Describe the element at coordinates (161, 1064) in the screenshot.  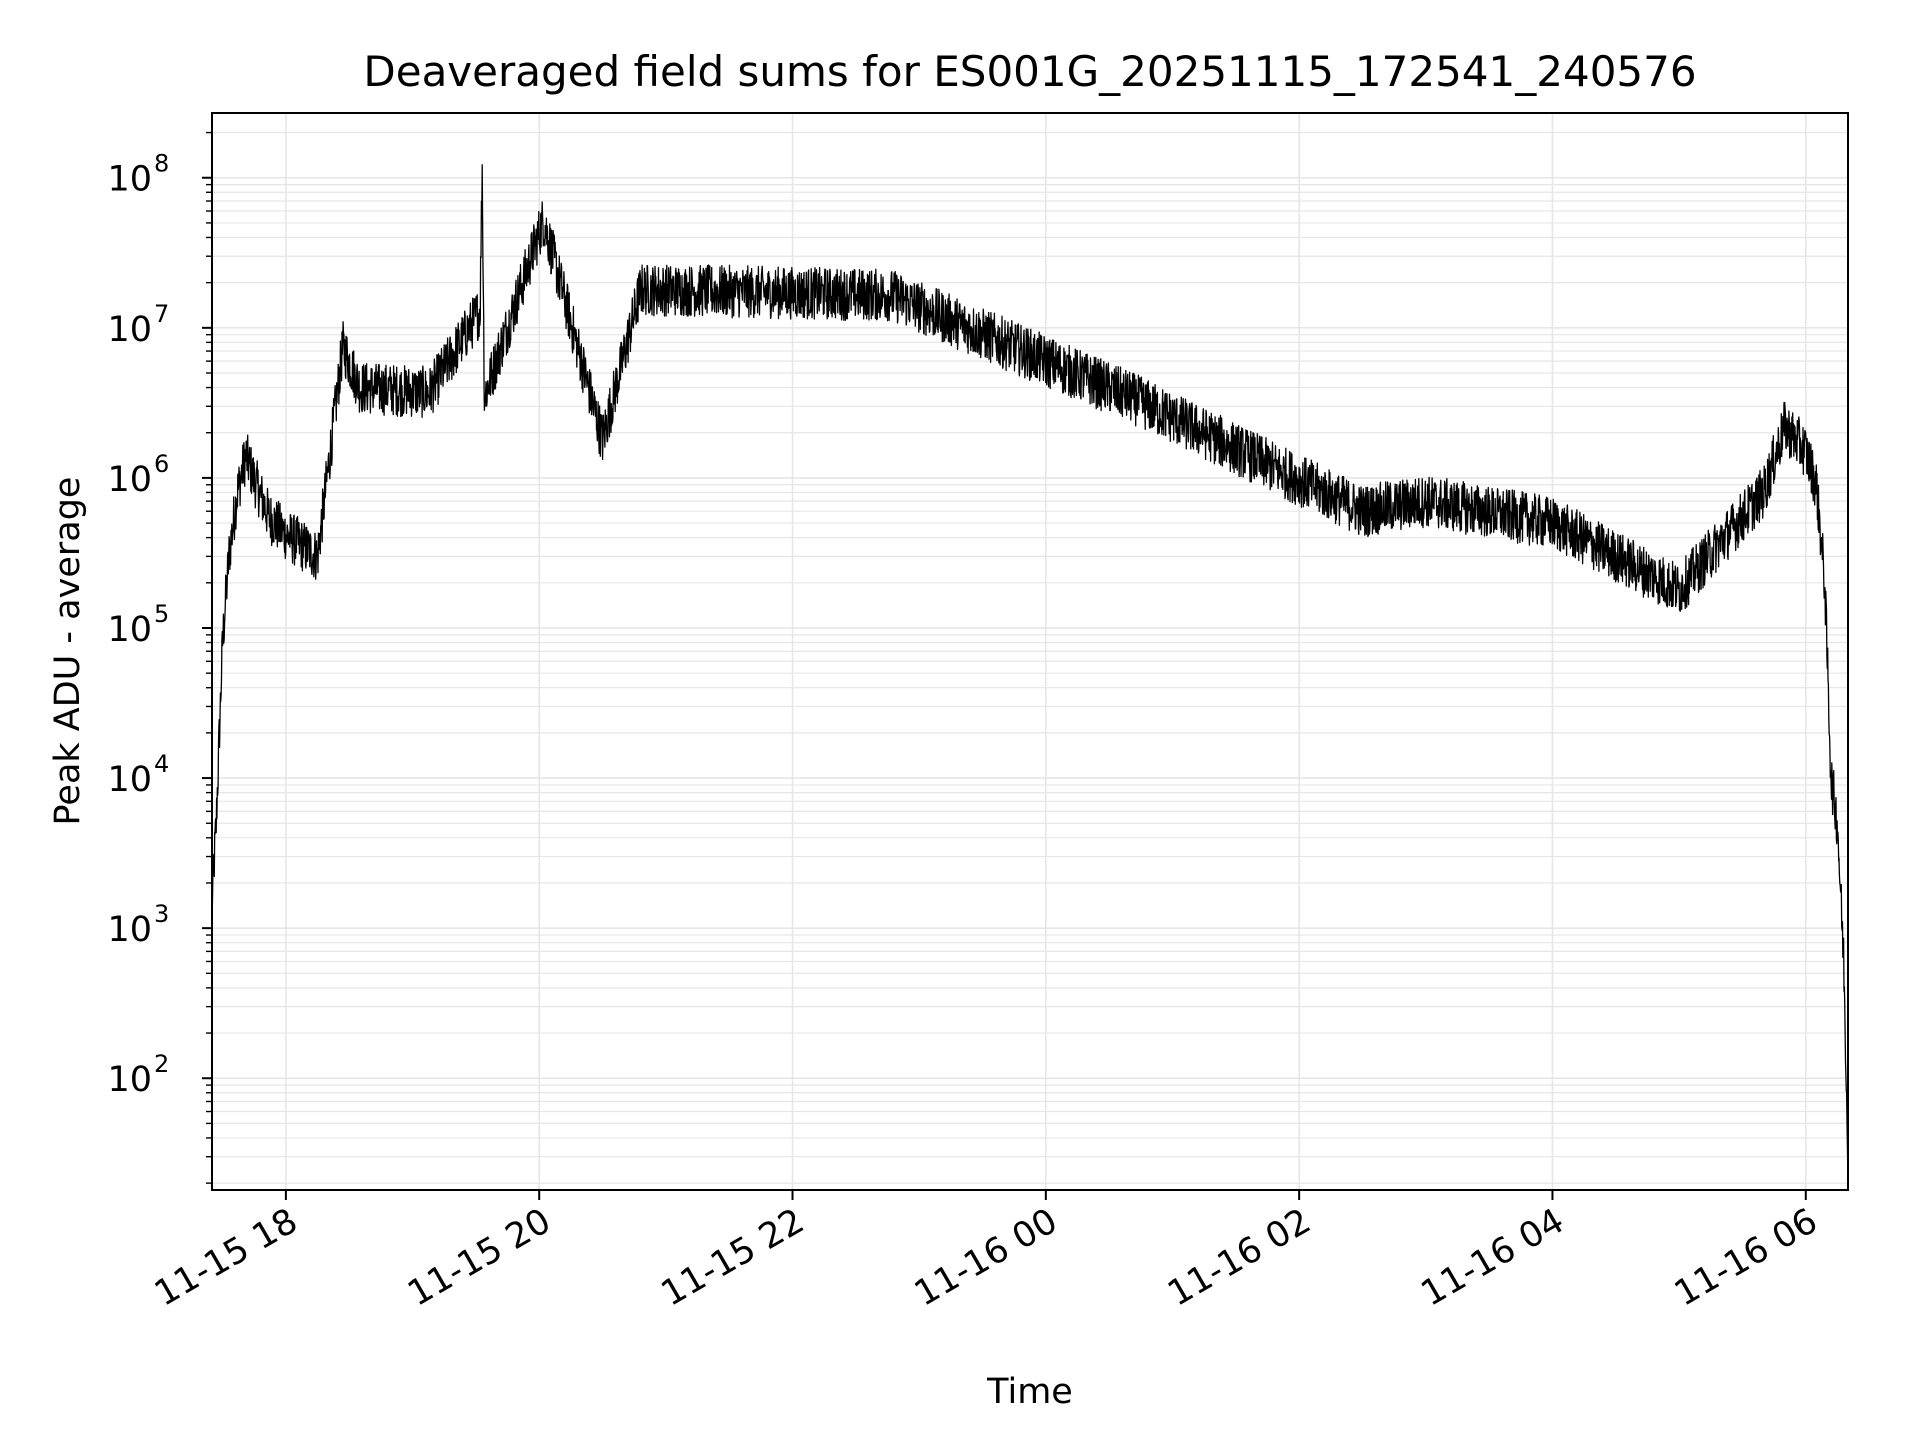
I see `y-tick-label-exponent: 2` at that location.